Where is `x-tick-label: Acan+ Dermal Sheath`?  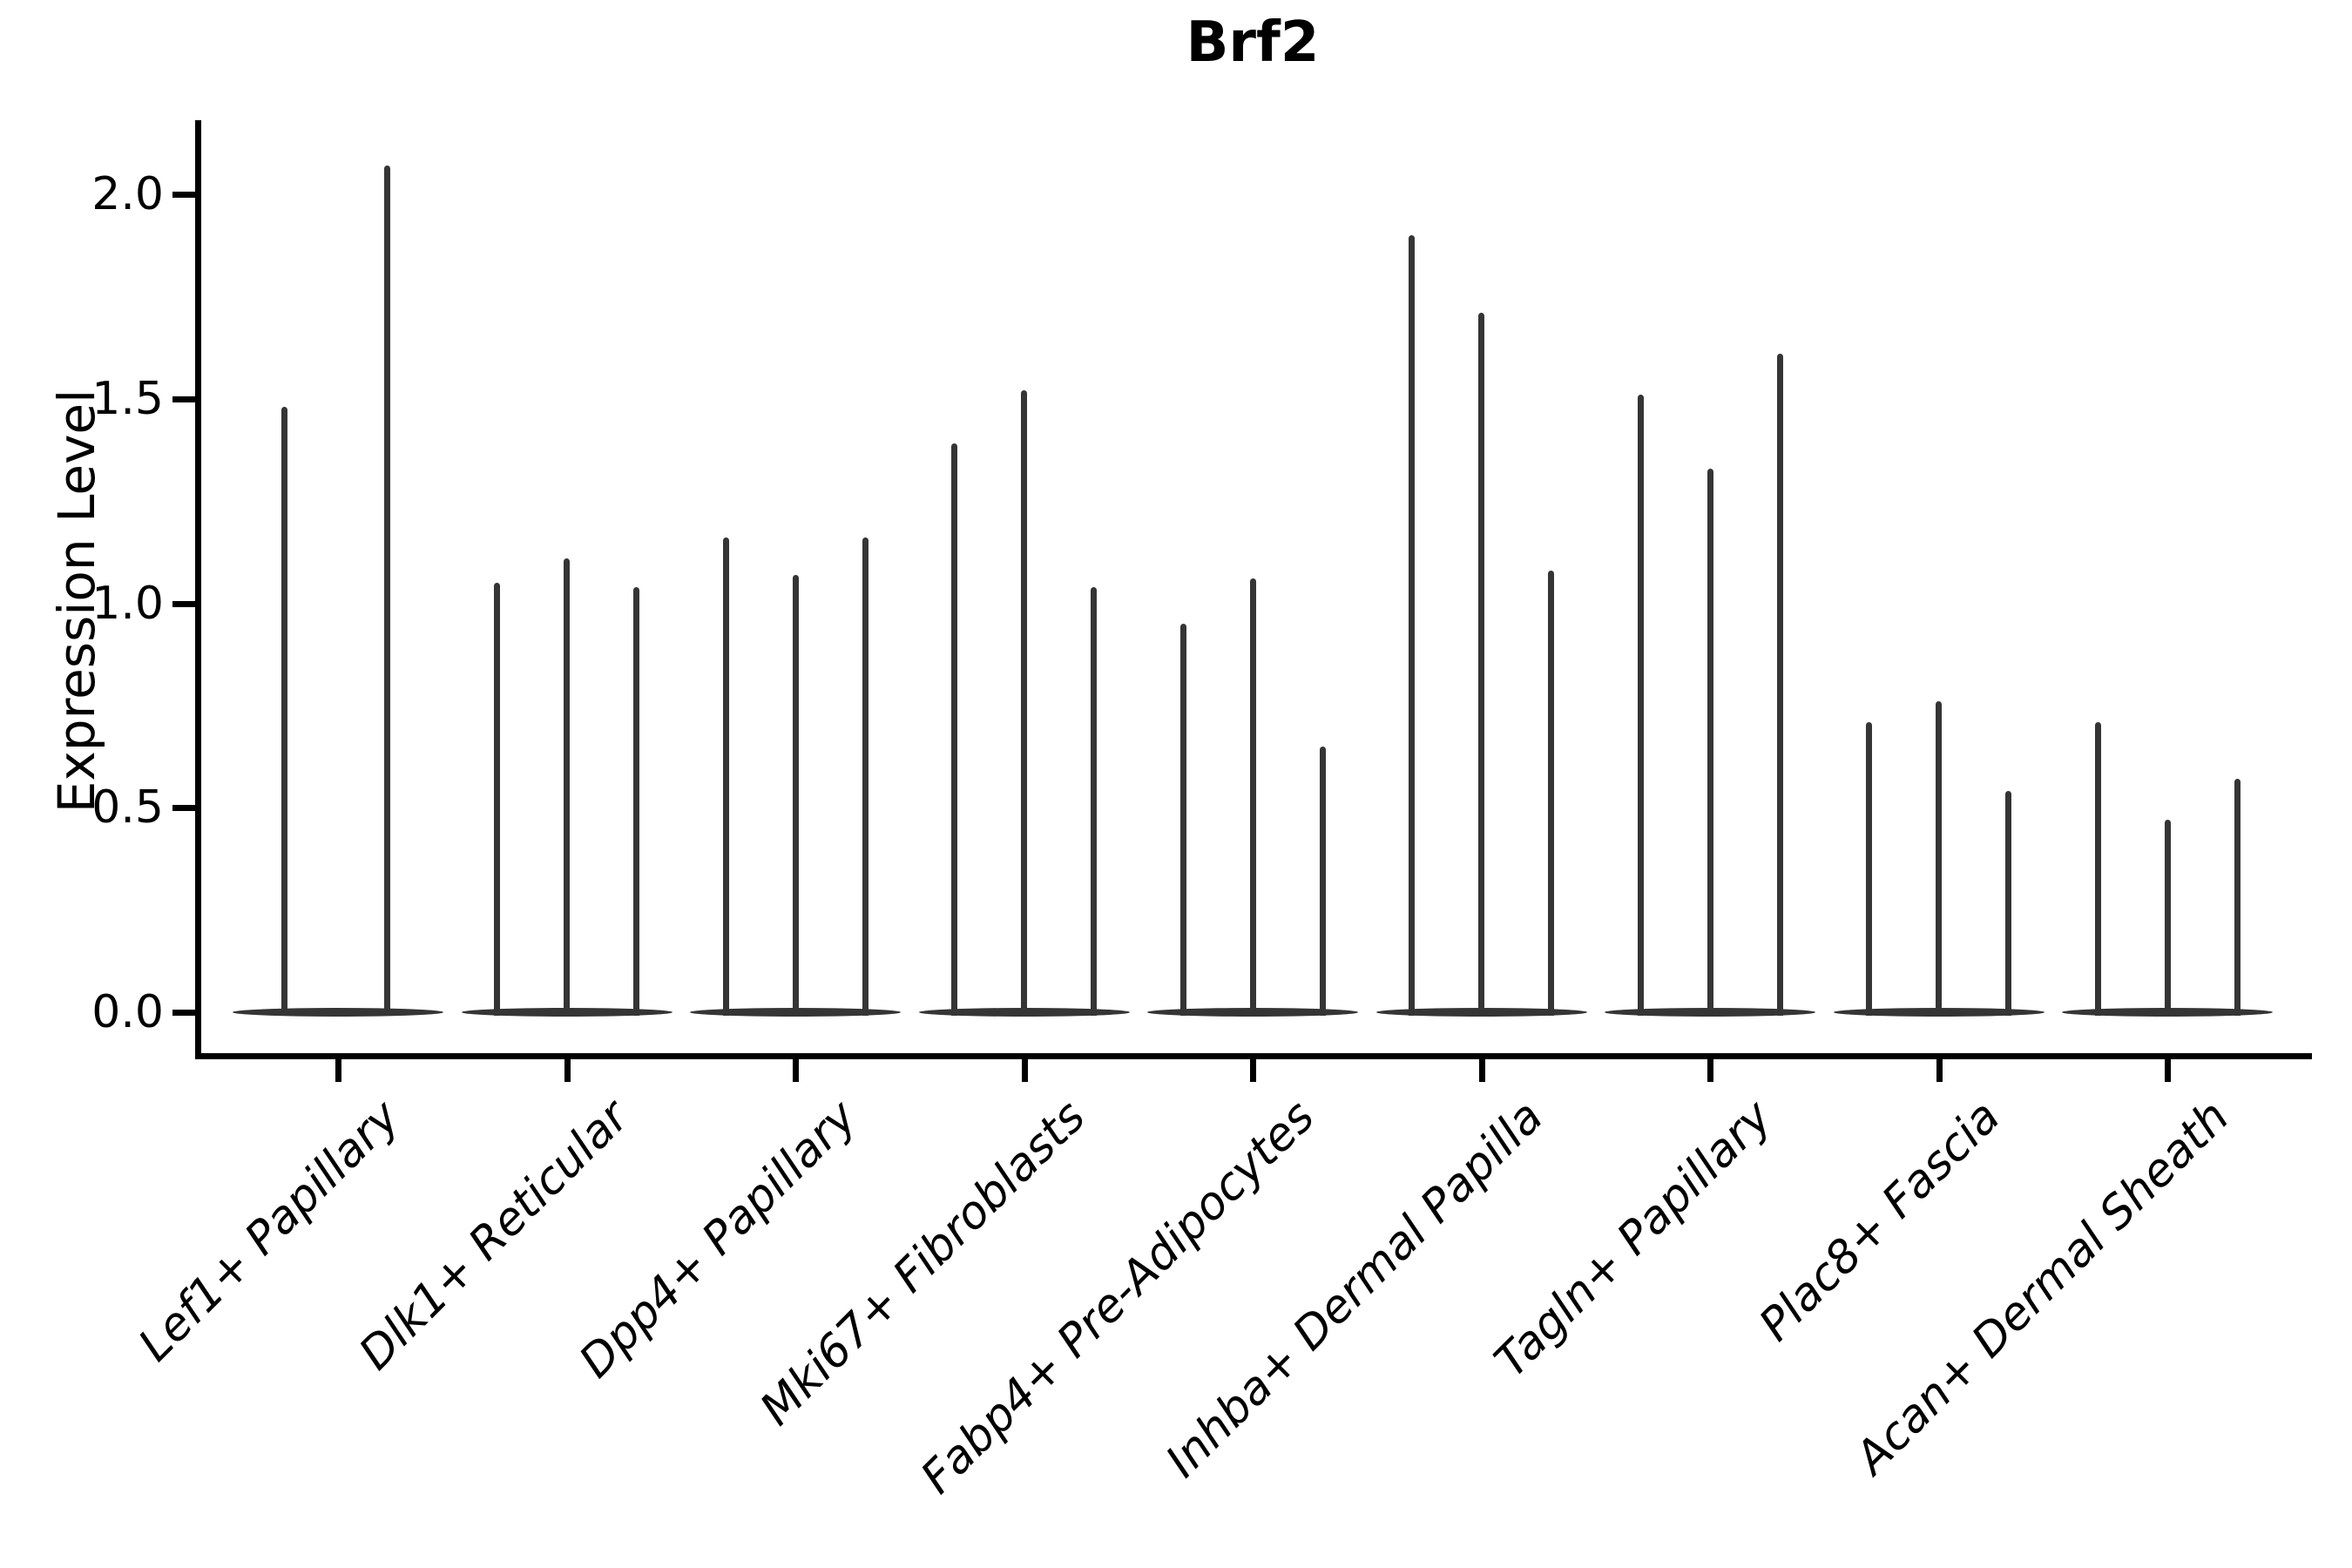
x-tick-label: Acan+ Dermal Sheath is located at coordinates (2043, 1287).